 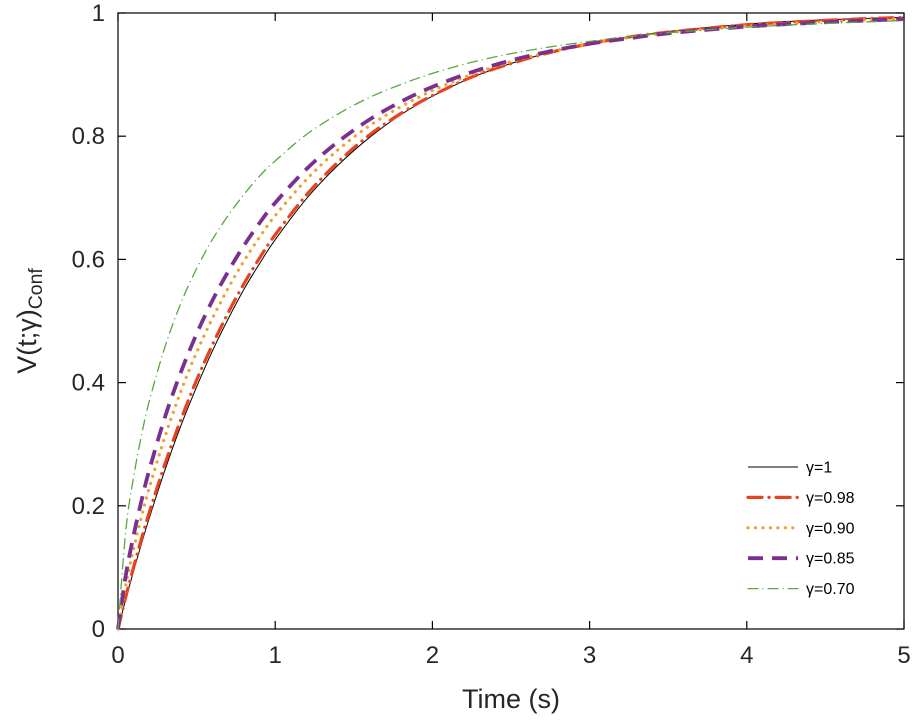 I want to click on x-tick-label: 0, so click(x=117, y=655).